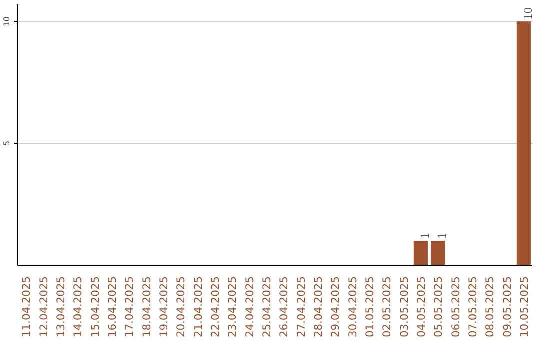 This screenshot has width=540, height=340. What do you see at coordinates (507, 307) in the screenshot?
I see `x-tick-label: 09.05.2025` at bounding box center [507, 307].